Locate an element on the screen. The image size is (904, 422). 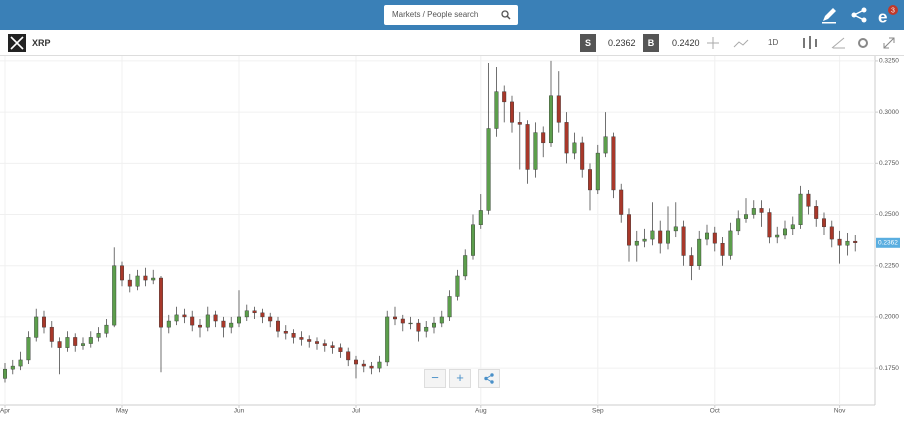
search-icon is located at coordinates (506, 15).